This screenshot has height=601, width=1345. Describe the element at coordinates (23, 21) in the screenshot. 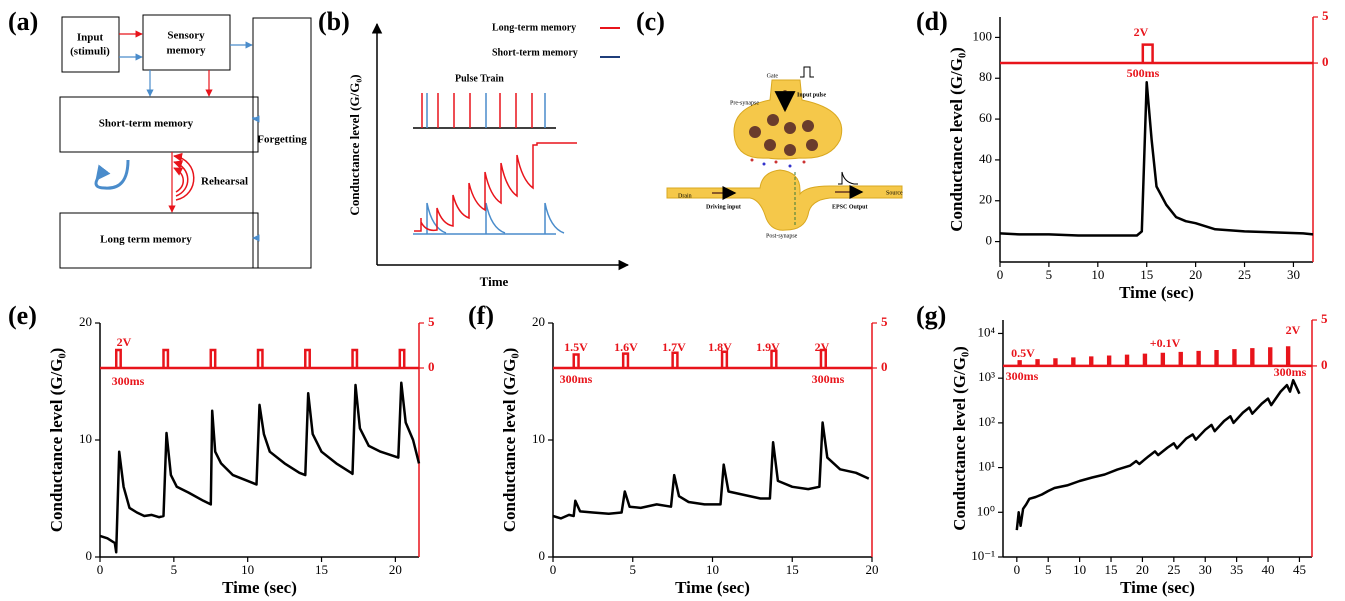

I see `panel-label: (a)` at that location.